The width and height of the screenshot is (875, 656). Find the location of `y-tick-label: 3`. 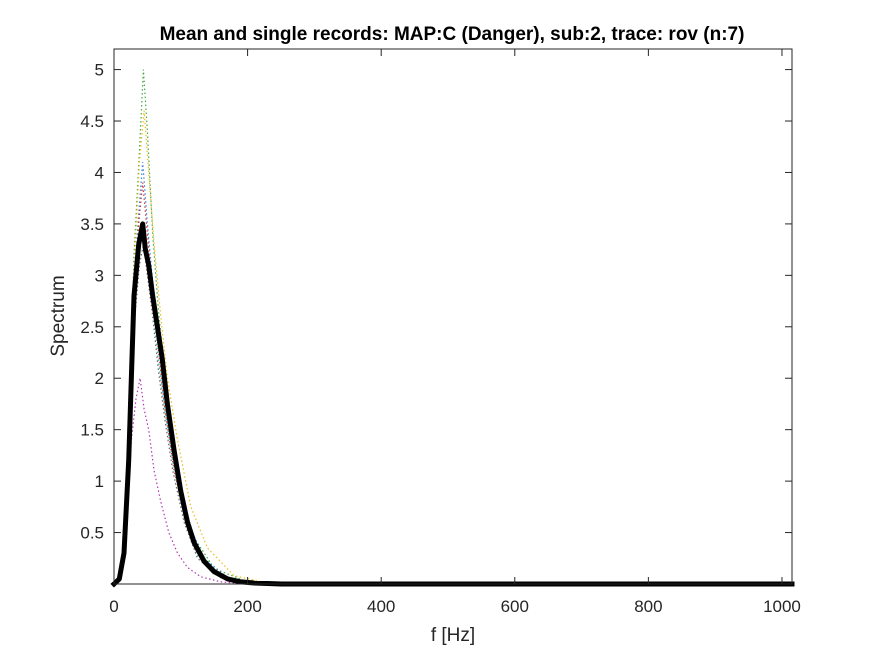

y-tick-label: 3 is located at coordinates (99, 275).